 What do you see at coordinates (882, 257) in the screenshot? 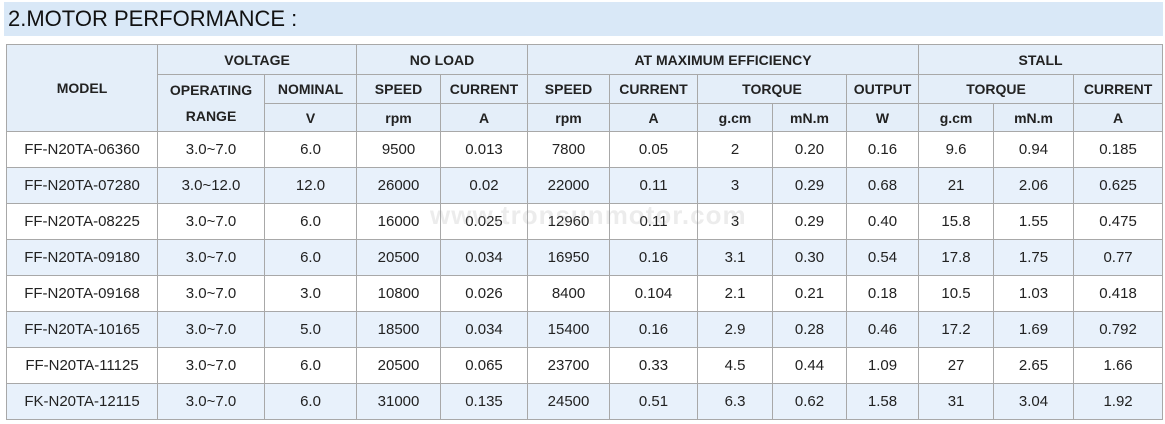
I see `table-cell: 0.54` at bounding box center [882, 257].